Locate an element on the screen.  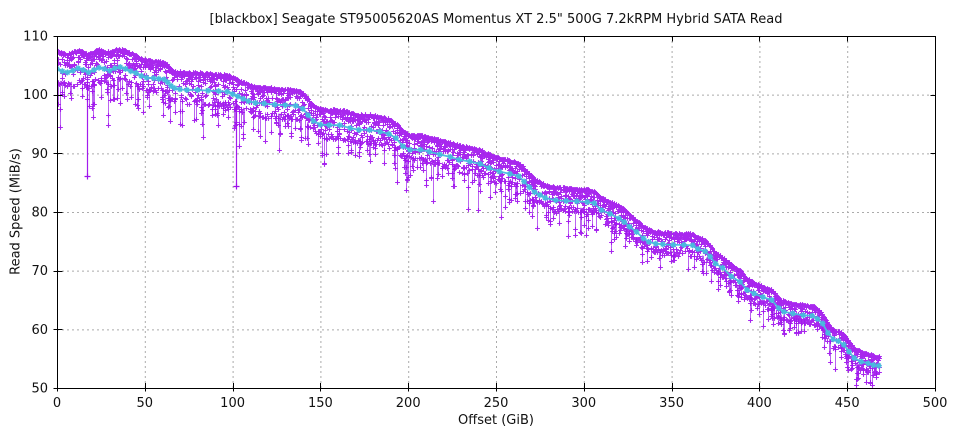
y-tick-label: 100 is located at coordinates (35, 95).